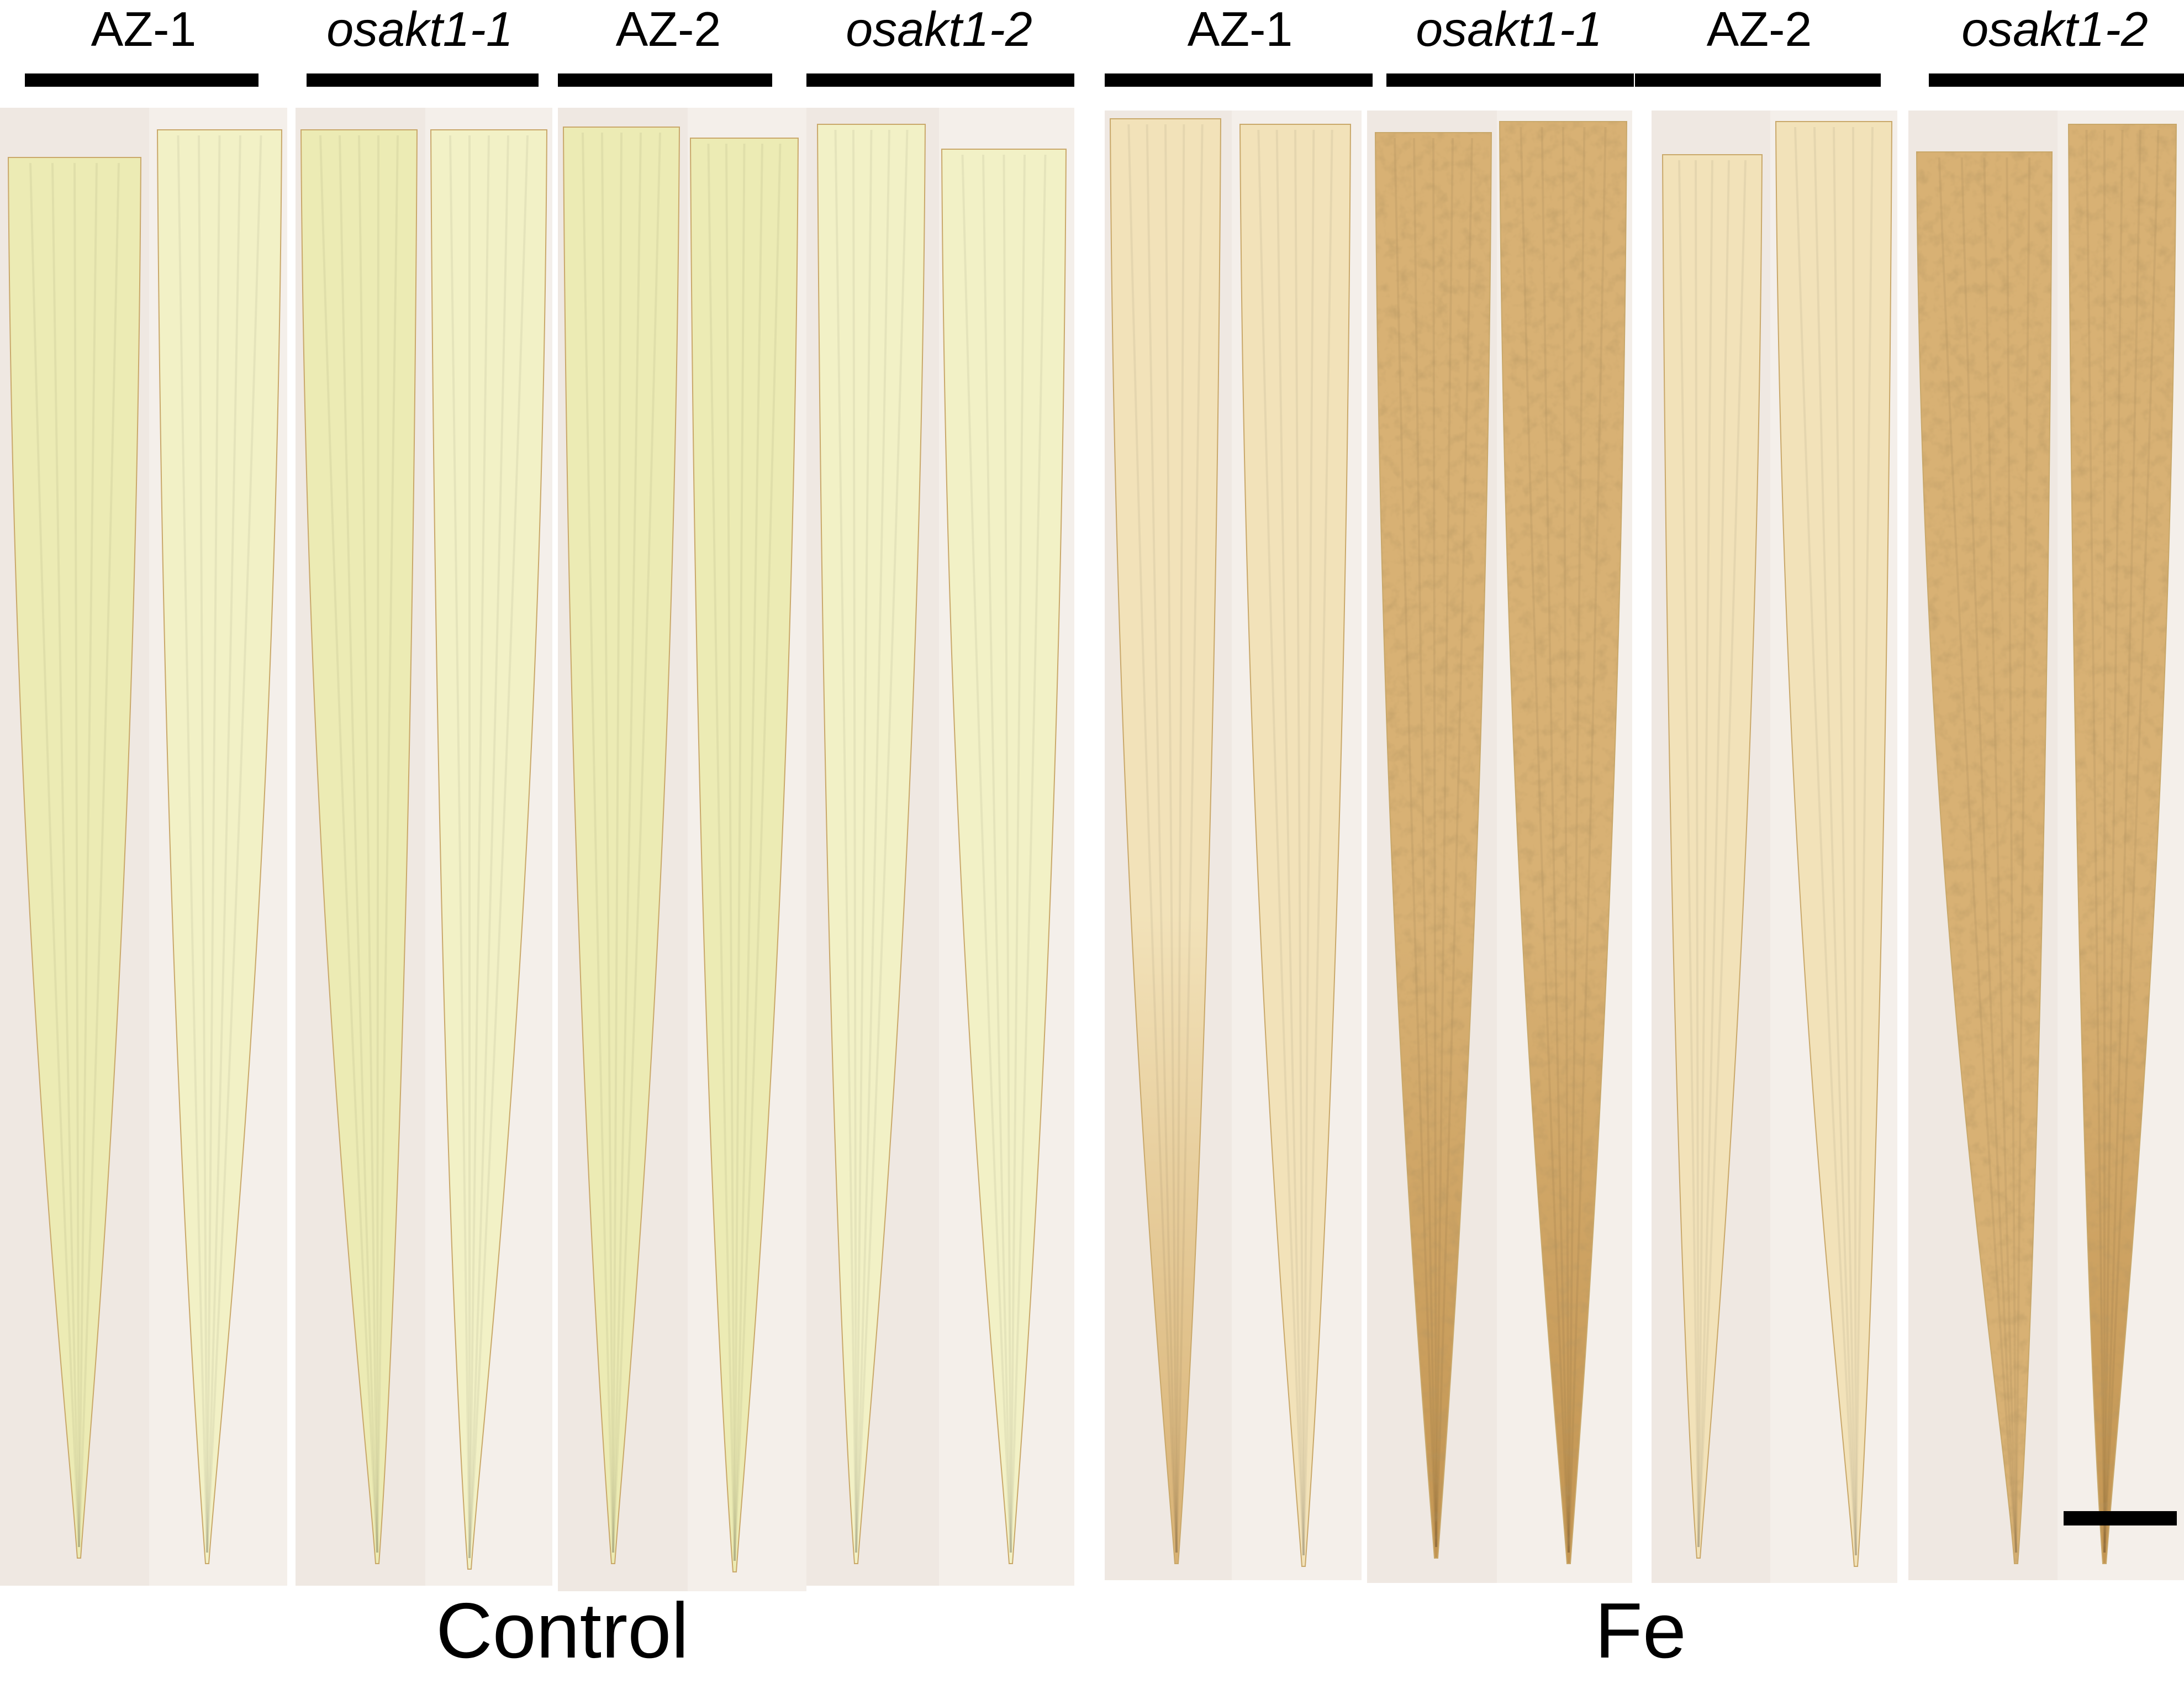 The width and height of the screenshot is (2184, 1694). I want to click on condition-label-control: Control, so click(563, 1631).